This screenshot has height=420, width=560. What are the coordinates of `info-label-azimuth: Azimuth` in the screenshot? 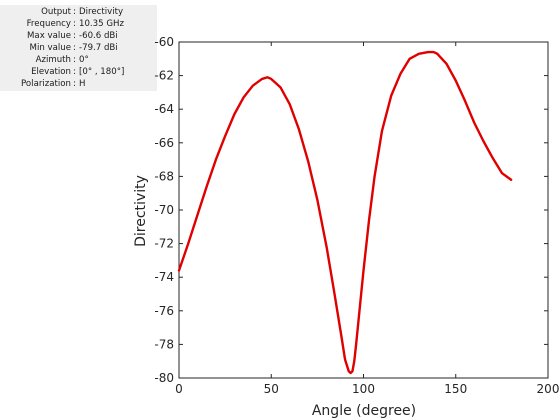 It's located at (53, 60).